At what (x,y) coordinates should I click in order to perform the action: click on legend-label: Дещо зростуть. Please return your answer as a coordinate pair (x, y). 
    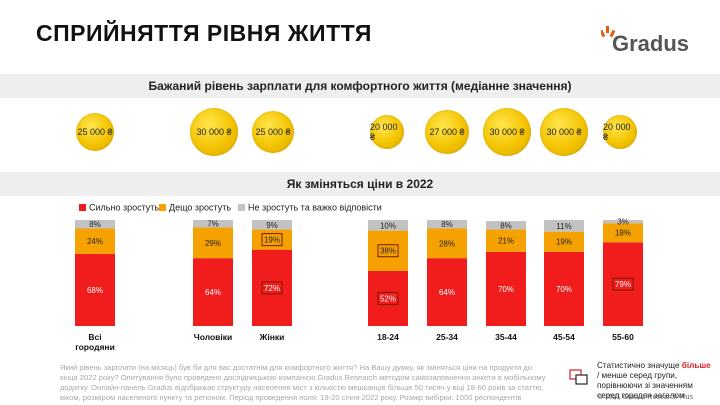
    Looking at the image, I should click on (200, 207).